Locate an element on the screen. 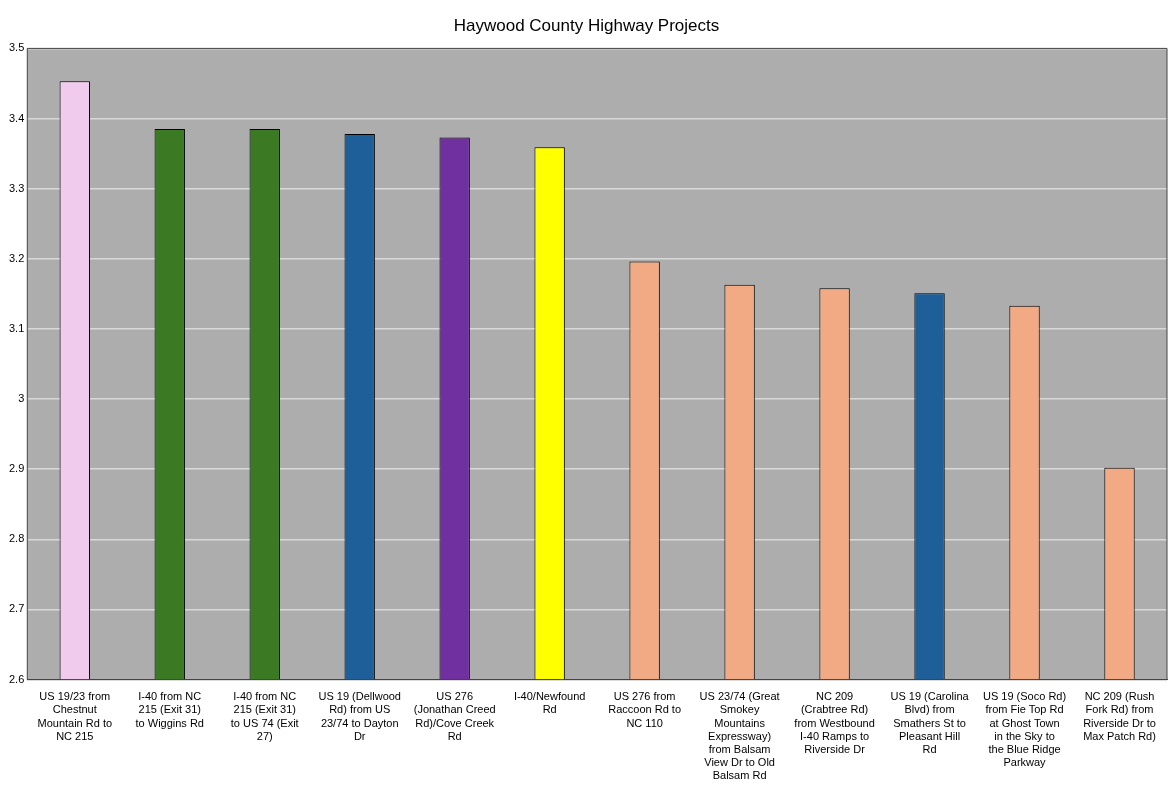 The height and width of the screenshot is (794, 1171). x-tick-label: US 276 from Raccoon Rd to NC 110 is located at coordinates (645, 709).